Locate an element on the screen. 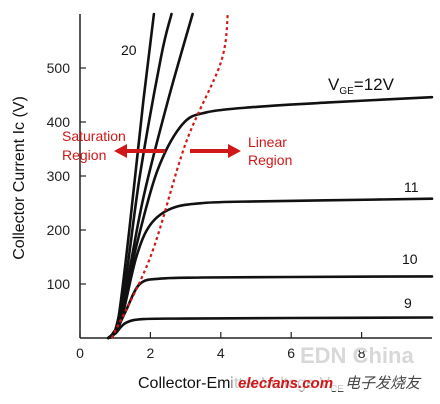 The image size is (440, 404). vge-label: VGE=12V is located at coordinates (361, 86).